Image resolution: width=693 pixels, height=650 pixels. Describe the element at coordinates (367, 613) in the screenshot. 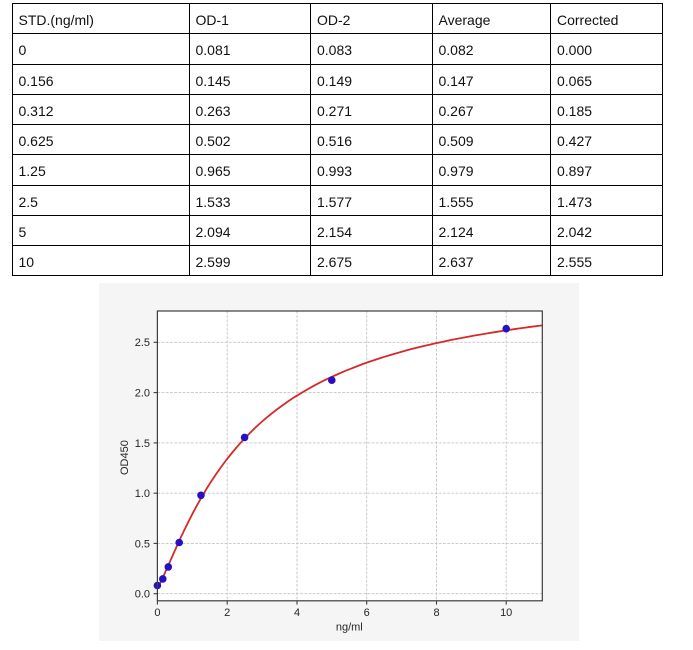

I see `svg-text: 6` at that location.